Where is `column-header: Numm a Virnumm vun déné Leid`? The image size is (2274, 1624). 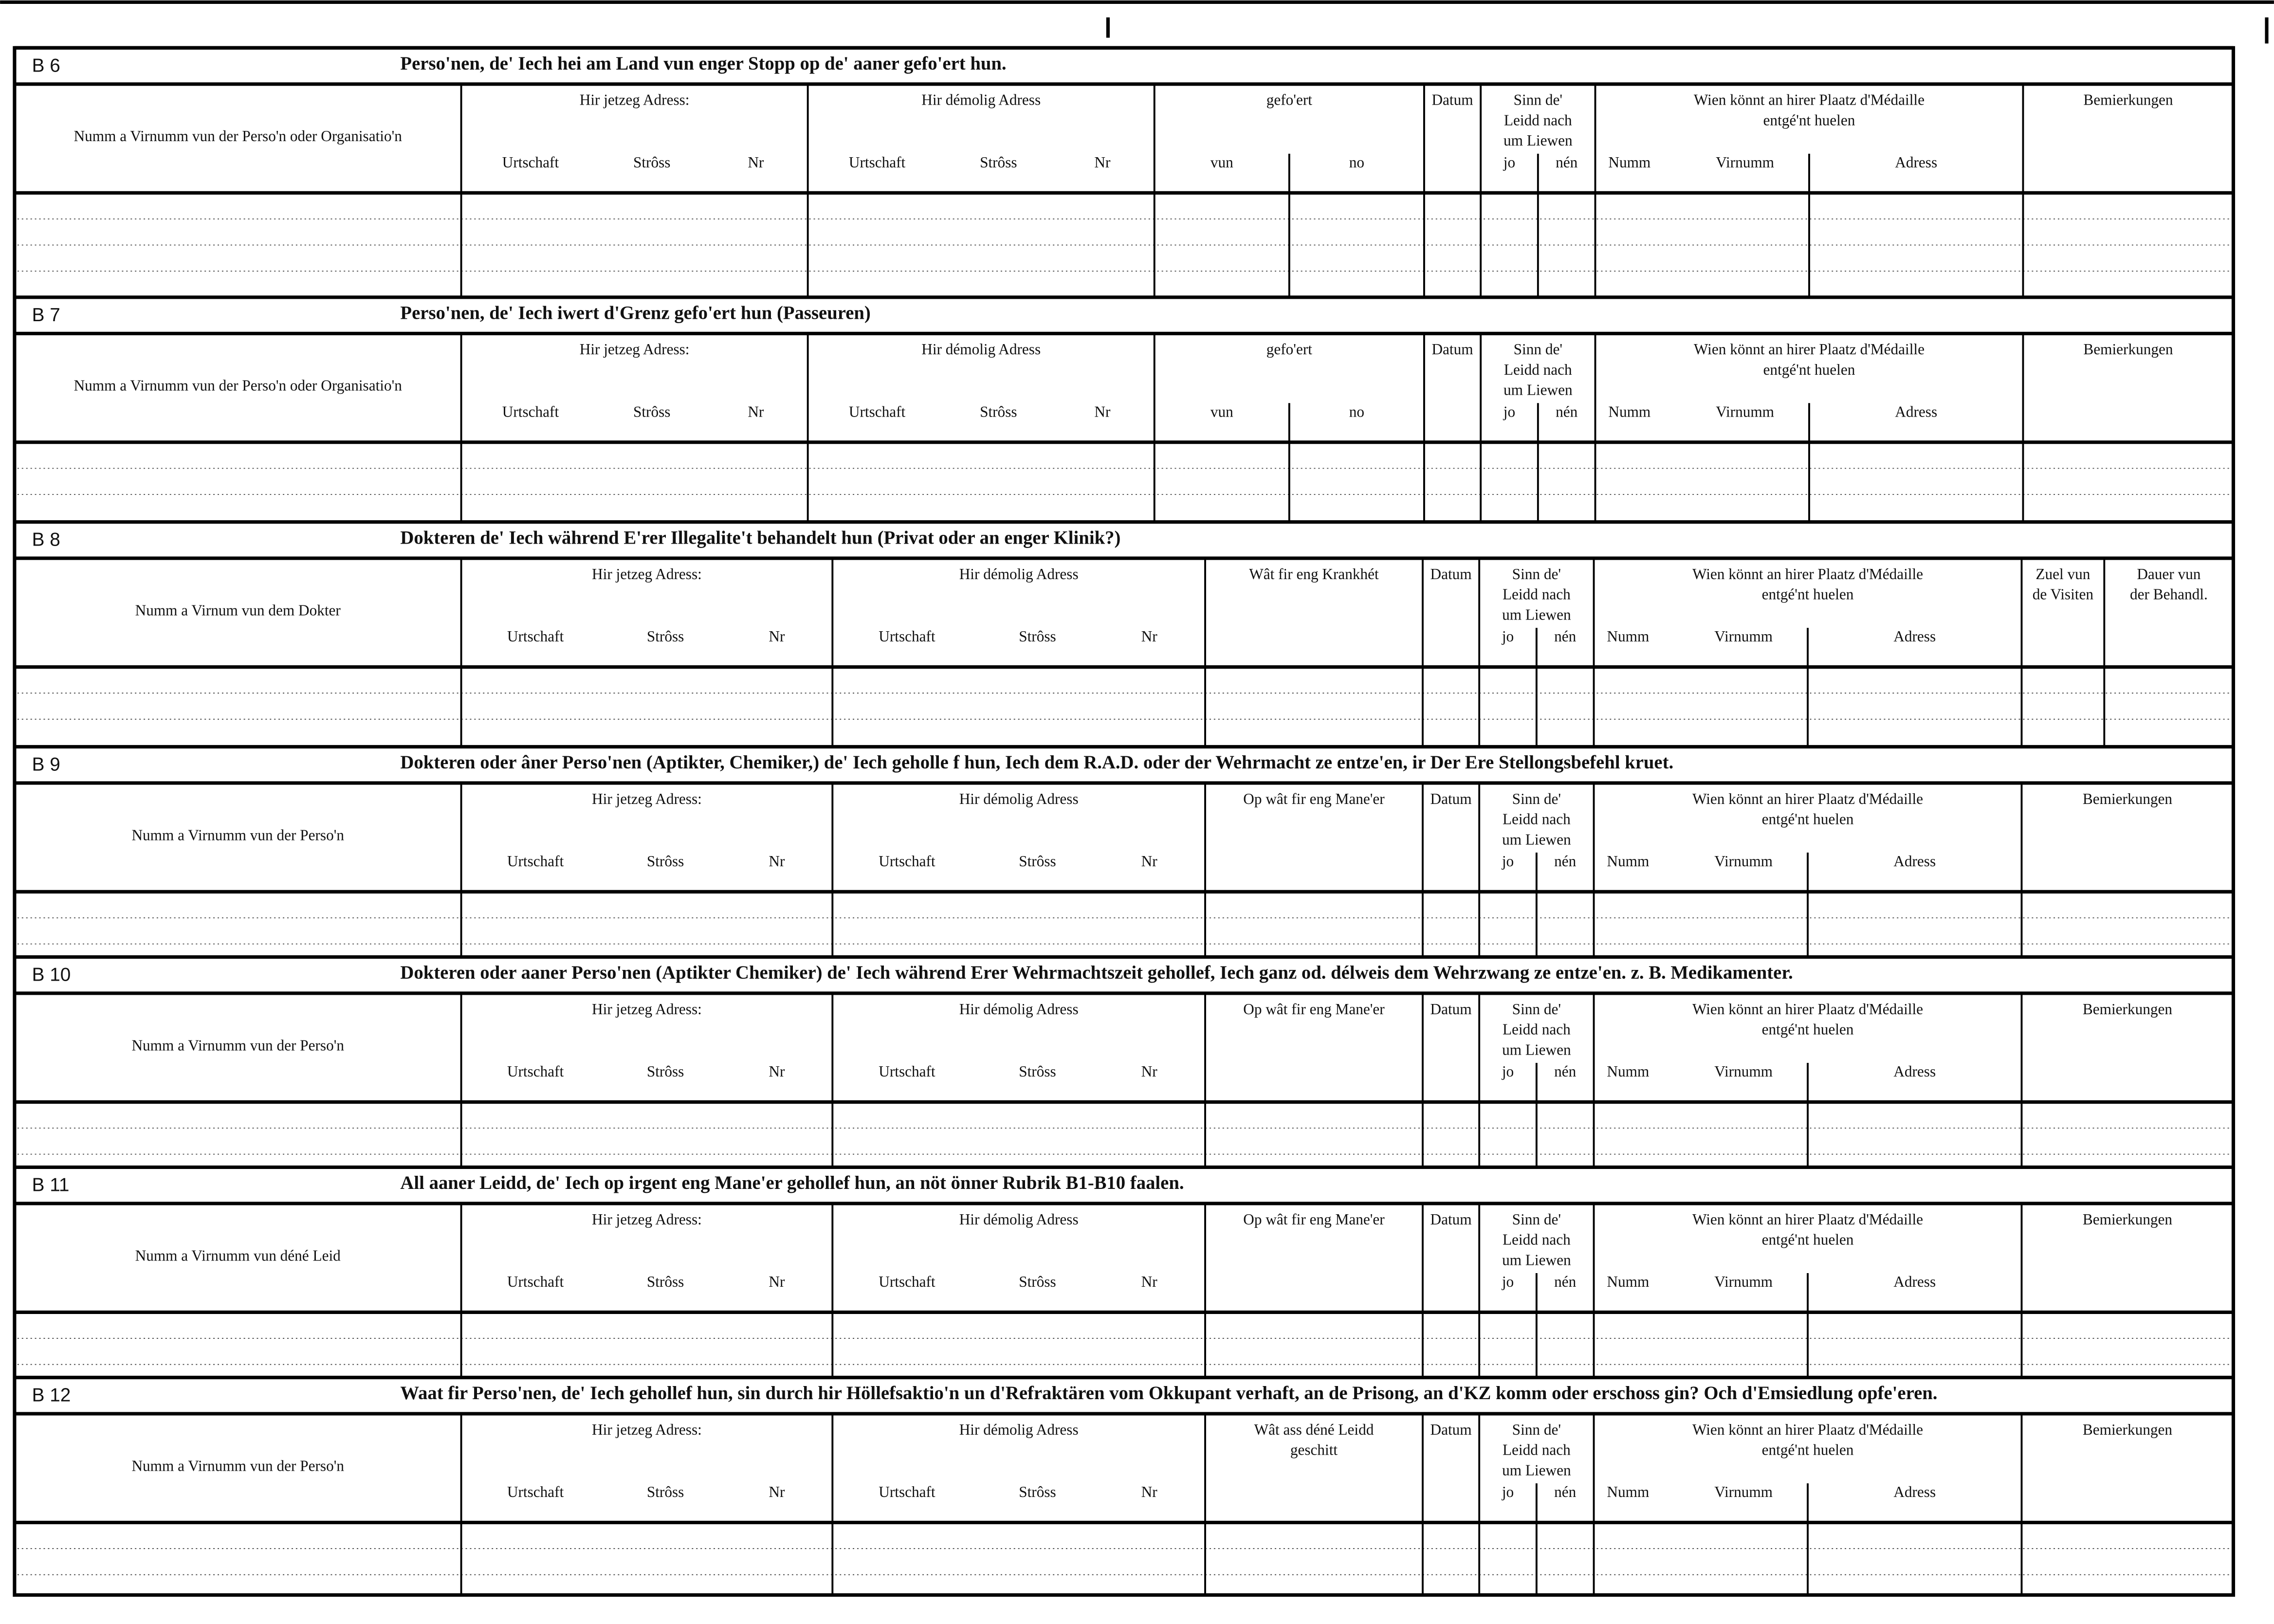
column-header: Numm a Virnumm vun déné Leid is located at coordinates (238, 1255).